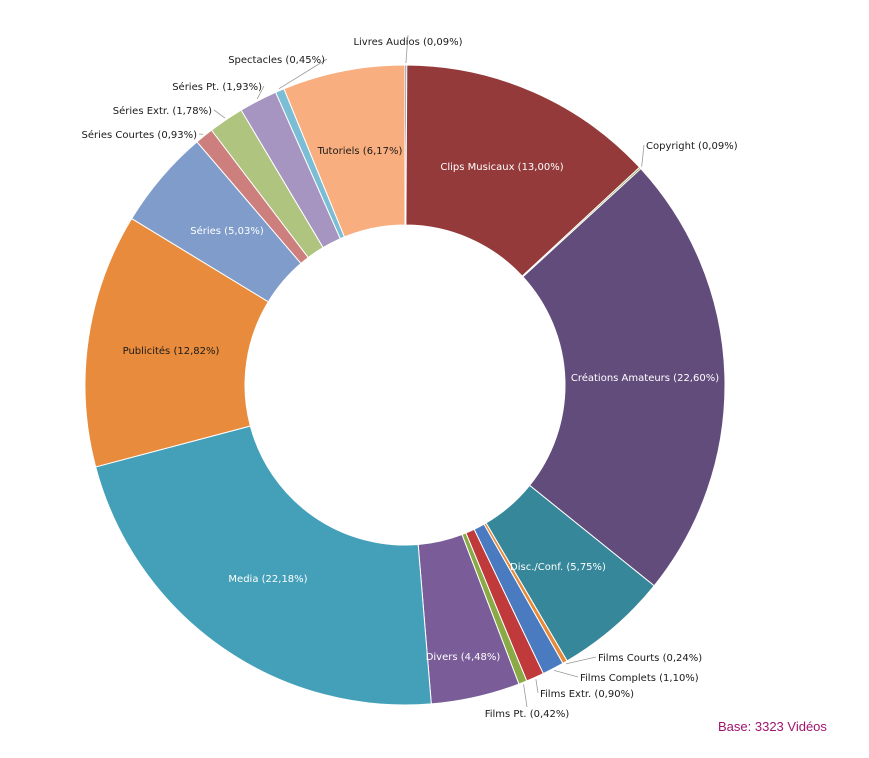 This screenshot has width=869, height=758. I want to click on slice-clips-musicaux, so click(523, 170).